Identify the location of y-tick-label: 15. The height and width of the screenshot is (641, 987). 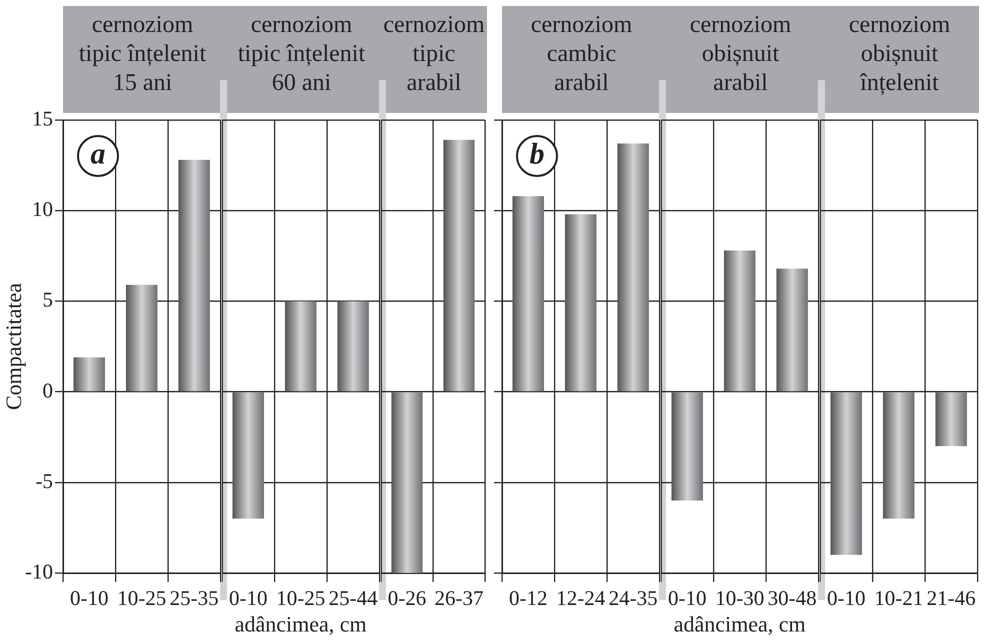
(42, 118).